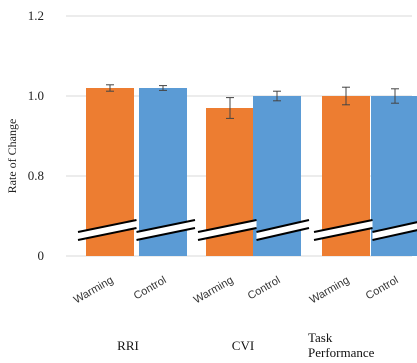  Describe the element at coordinates (12, 156) in the screenshot. I see `y-axis-label: Rate of Change` at that location.